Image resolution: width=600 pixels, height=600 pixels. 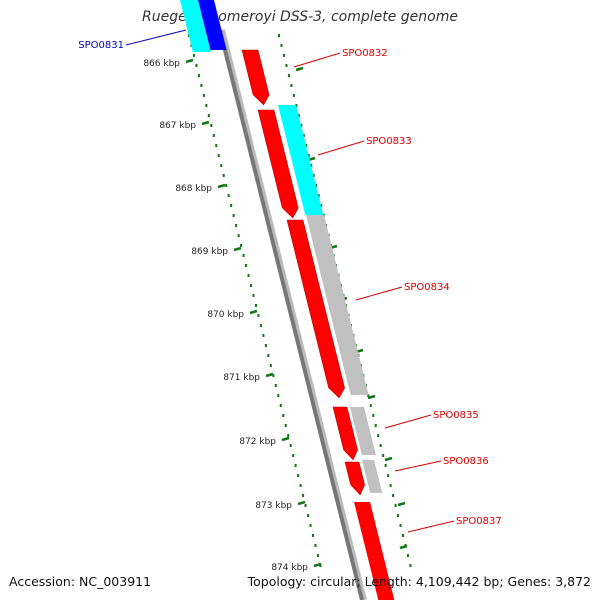 I want to click on gene-label-SPO0837: SPO0837, so click(x=479, y=521).